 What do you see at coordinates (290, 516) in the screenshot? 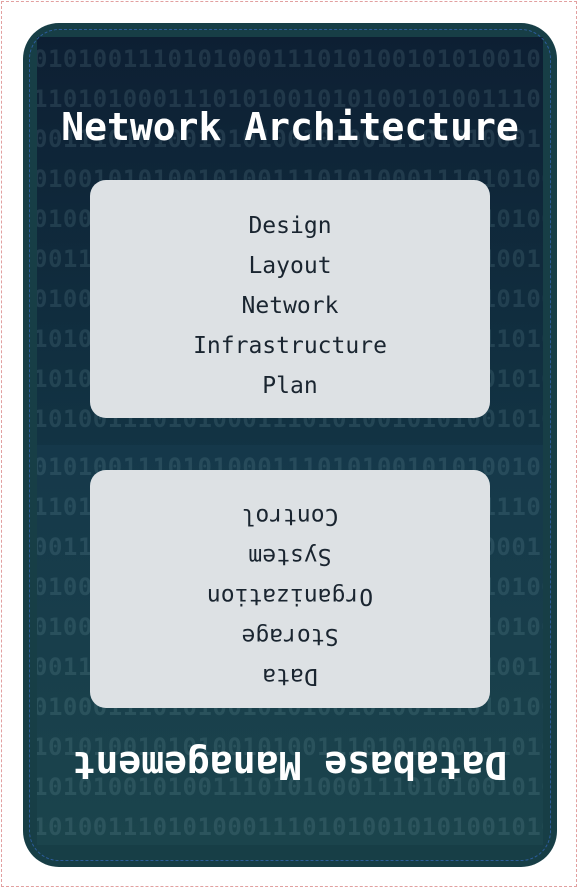
I see `term-word: Control` at bounding box center [290, 516].